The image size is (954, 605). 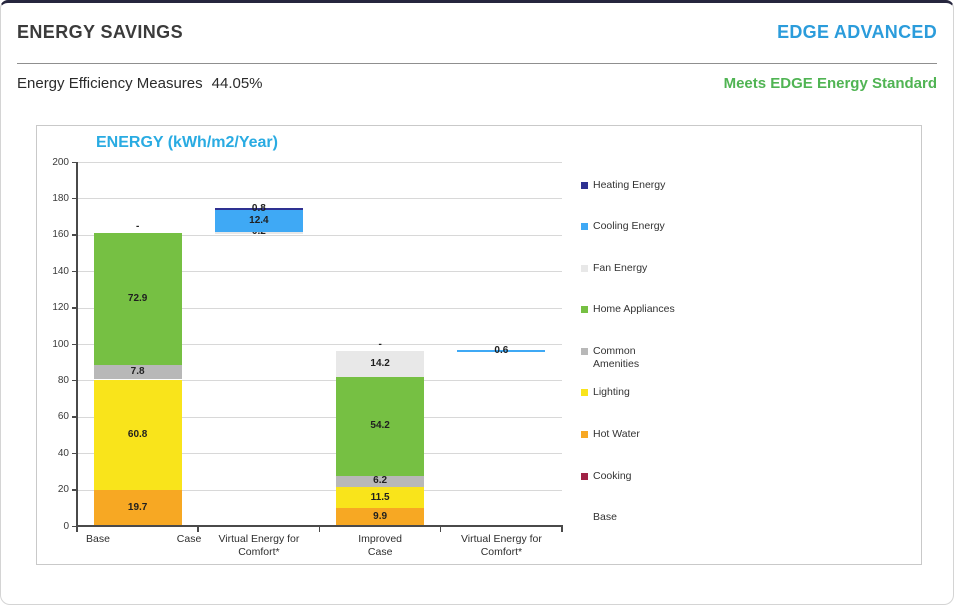 I want to click on legend-item-common-amenities: Common Amenities, so click(x=646, y=357).